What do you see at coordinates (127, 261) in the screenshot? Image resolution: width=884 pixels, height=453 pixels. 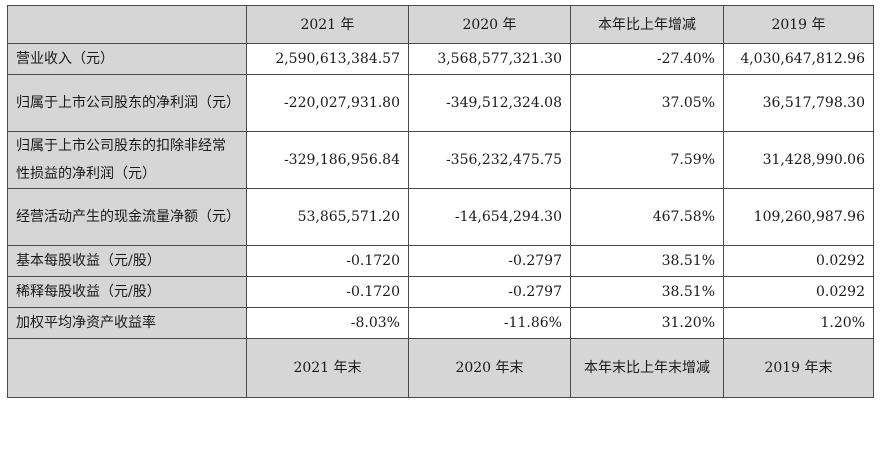 I see `row-label: 基本每股收益（元/股）` at bounding box center [127, 261].